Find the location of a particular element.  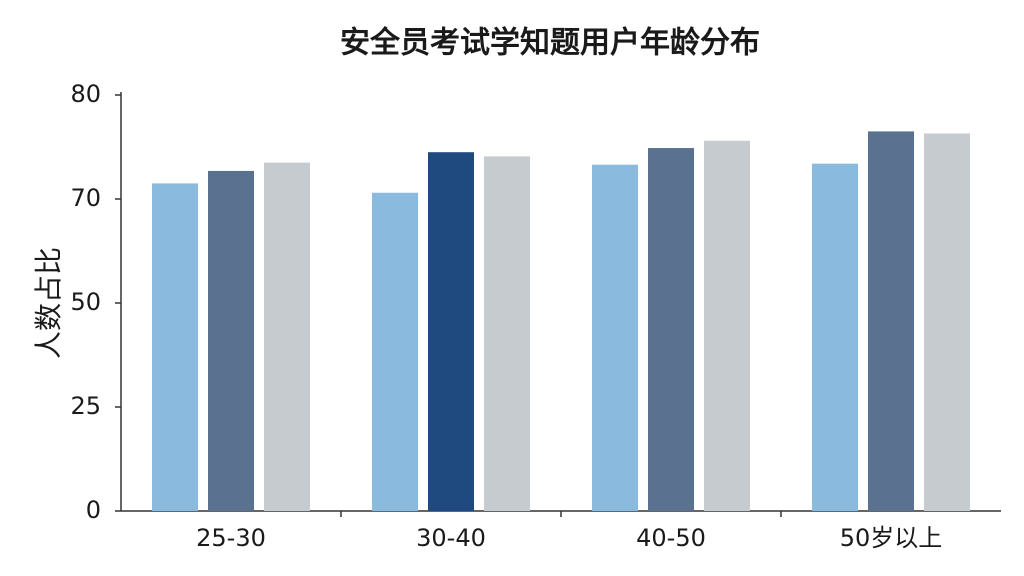

y-tick-label: 80 is located at coordinates (85, 94).